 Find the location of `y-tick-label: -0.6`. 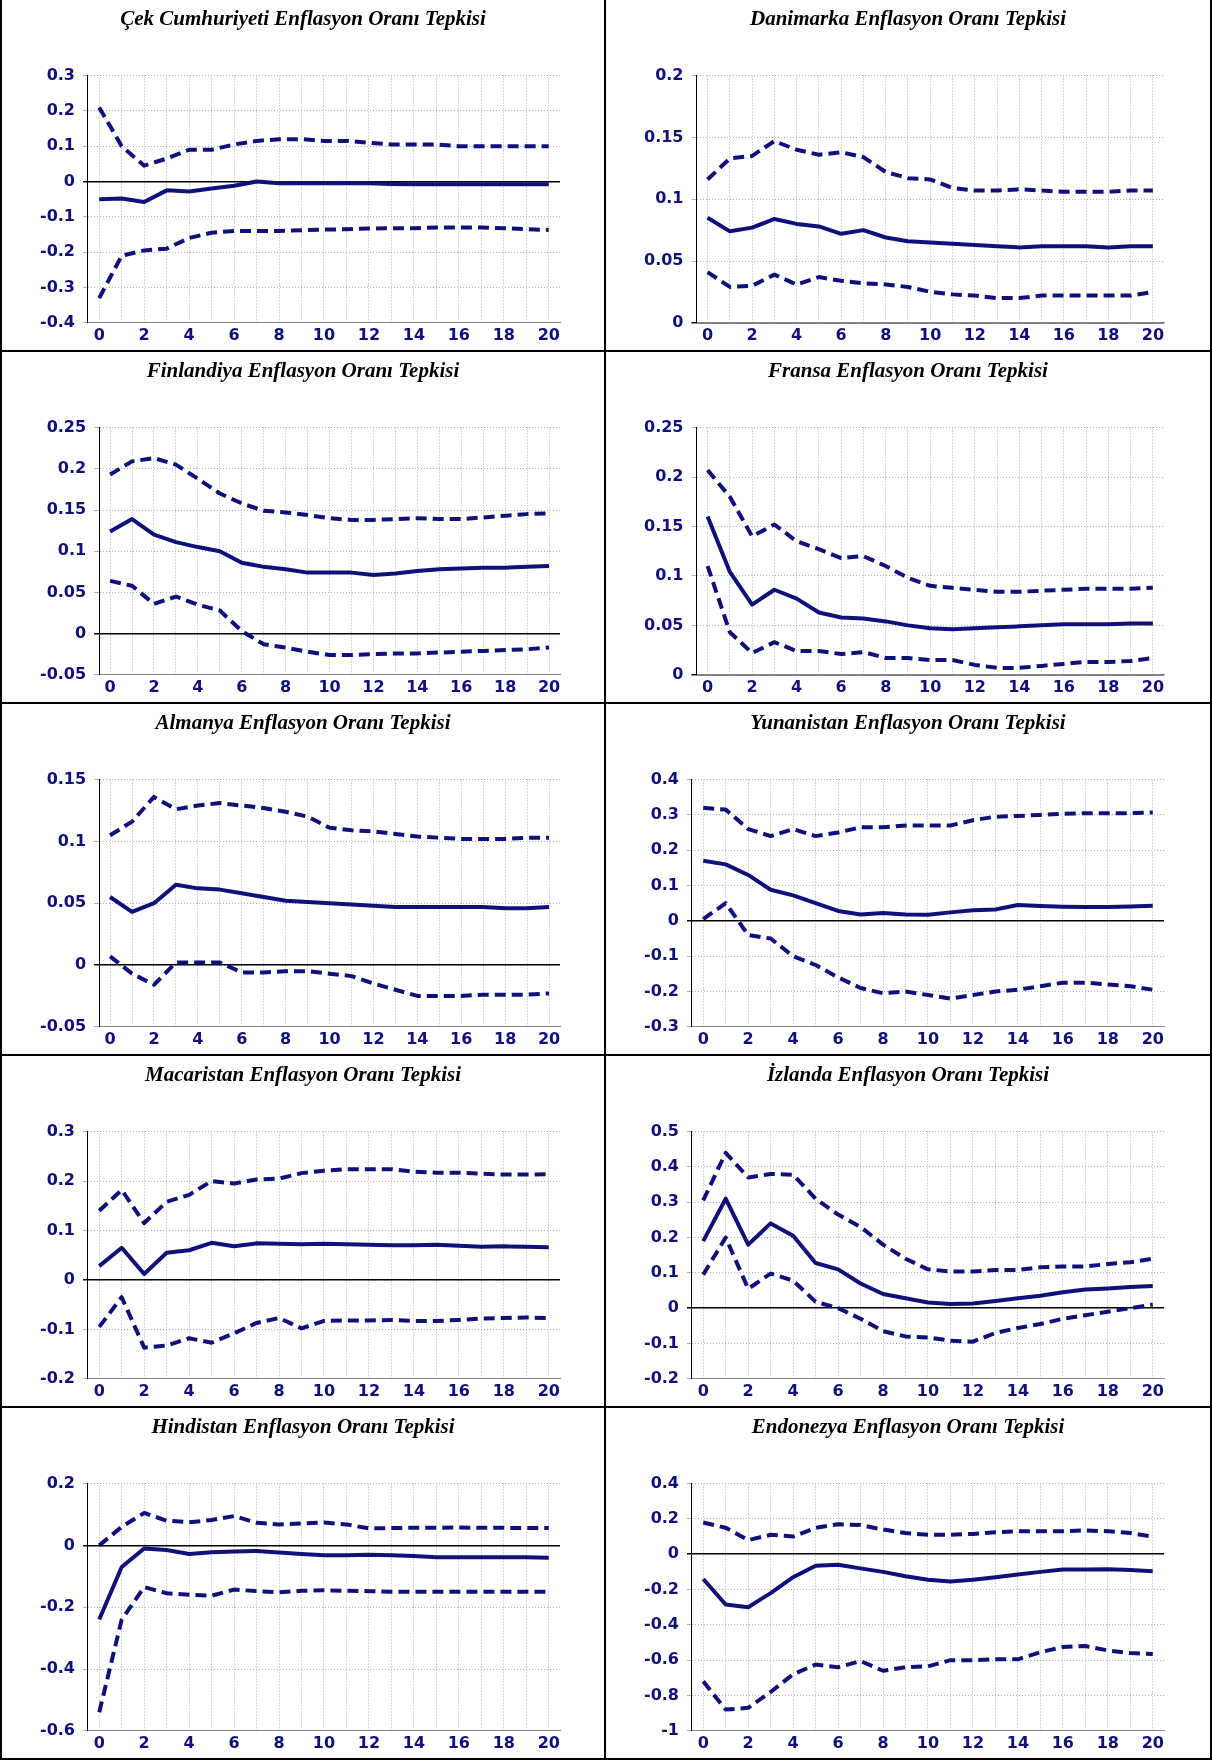

y-tick-label: -0.6 is located at coordinates (661, 1659).